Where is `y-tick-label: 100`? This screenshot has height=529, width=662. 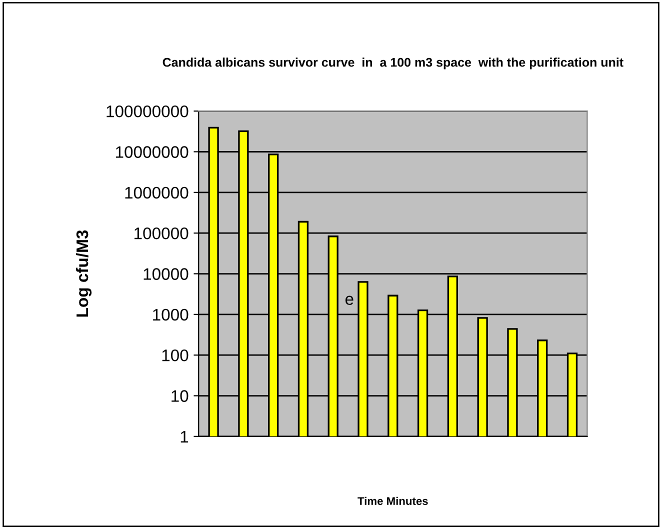
y-tick-label: 100 is located at coordinates (175, 355).